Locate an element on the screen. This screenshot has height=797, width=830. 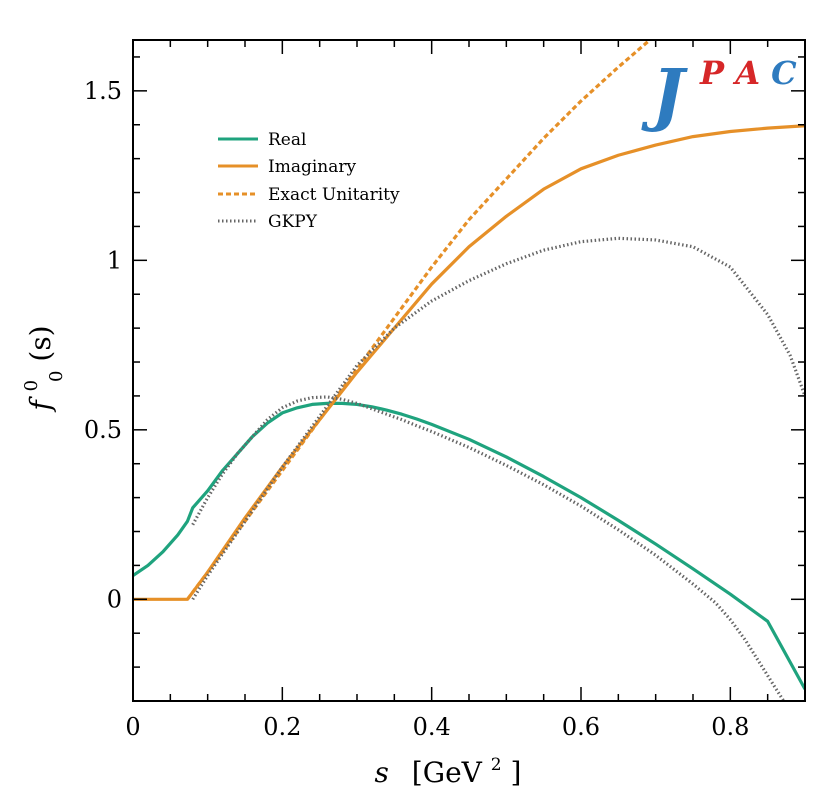
x-tick-label: 0.4 is located at coordinates (432, 727).